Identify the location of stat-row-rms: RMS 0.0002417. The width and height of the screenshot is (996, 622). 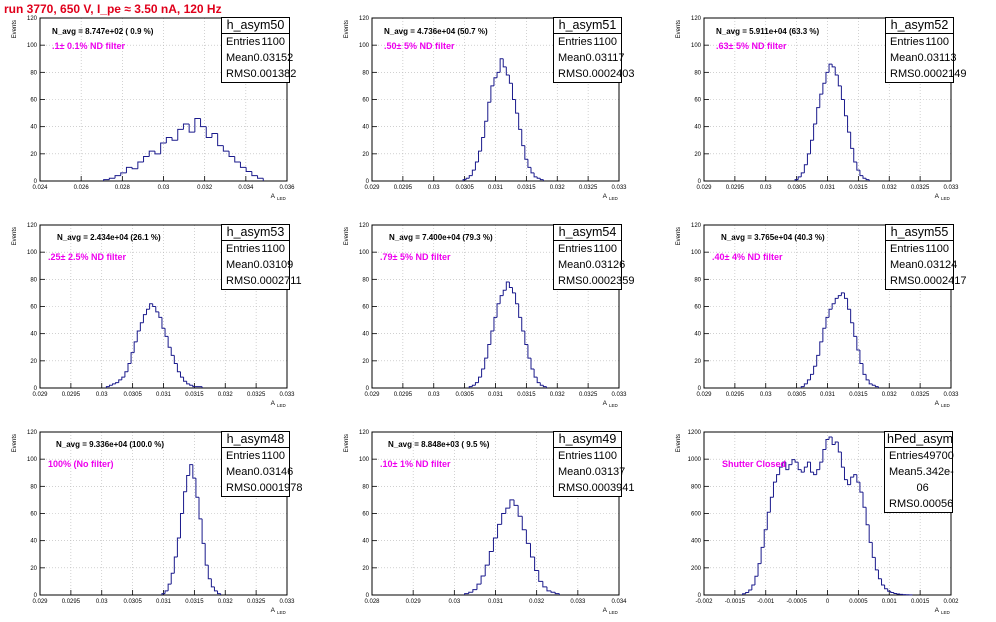
(926, 281).